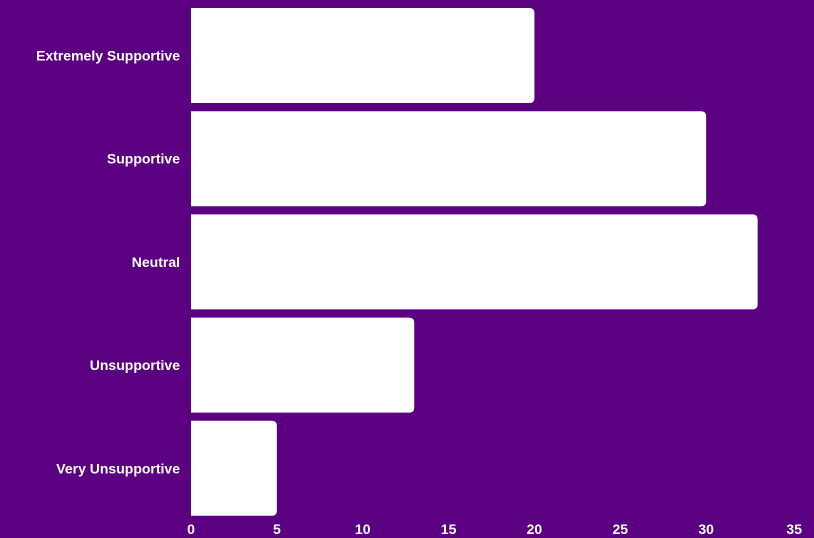  What do you see at coordinates (108, 56) in the screenshot?
I see `category-label: Extremely Supportive` at bounding box center [108, 56].